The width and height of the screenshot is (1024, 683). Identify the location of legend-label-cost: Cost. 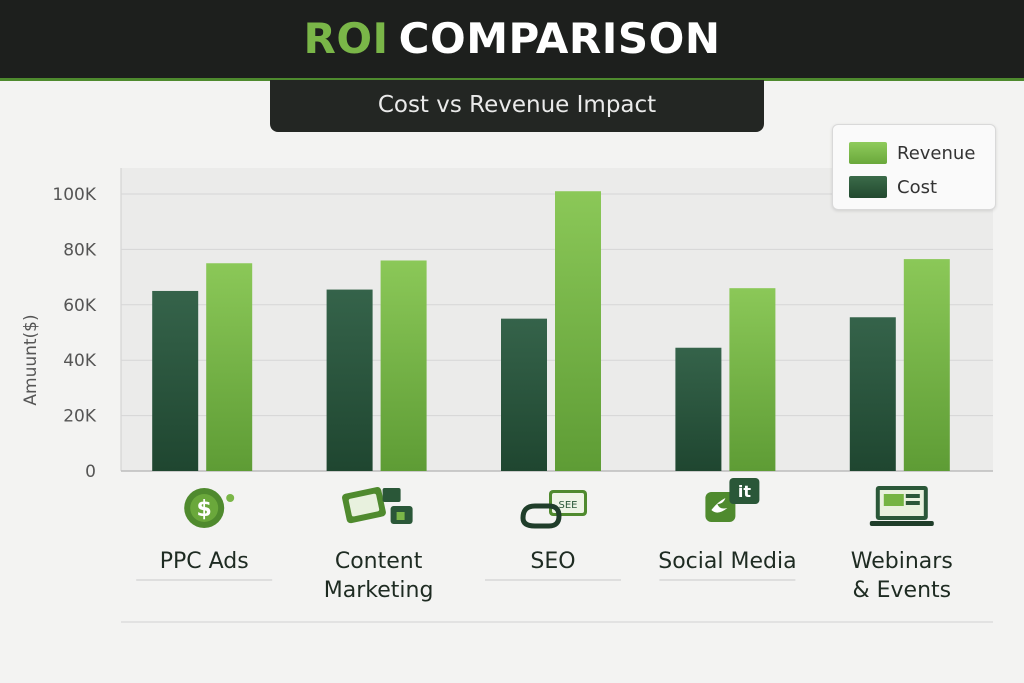
(917, 187).